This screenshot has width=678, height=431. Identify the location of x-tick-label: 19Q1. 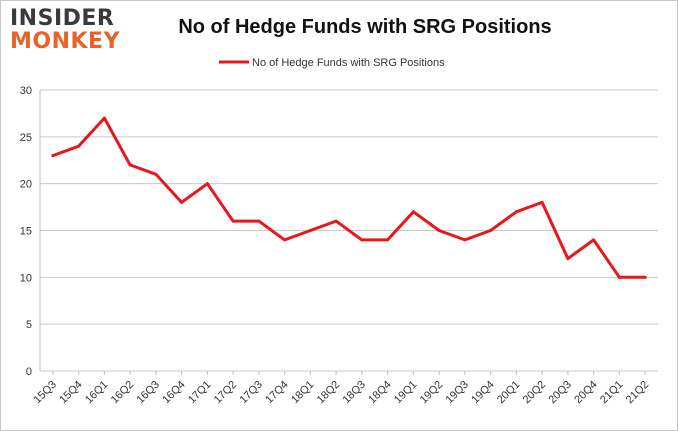
(406, 393).